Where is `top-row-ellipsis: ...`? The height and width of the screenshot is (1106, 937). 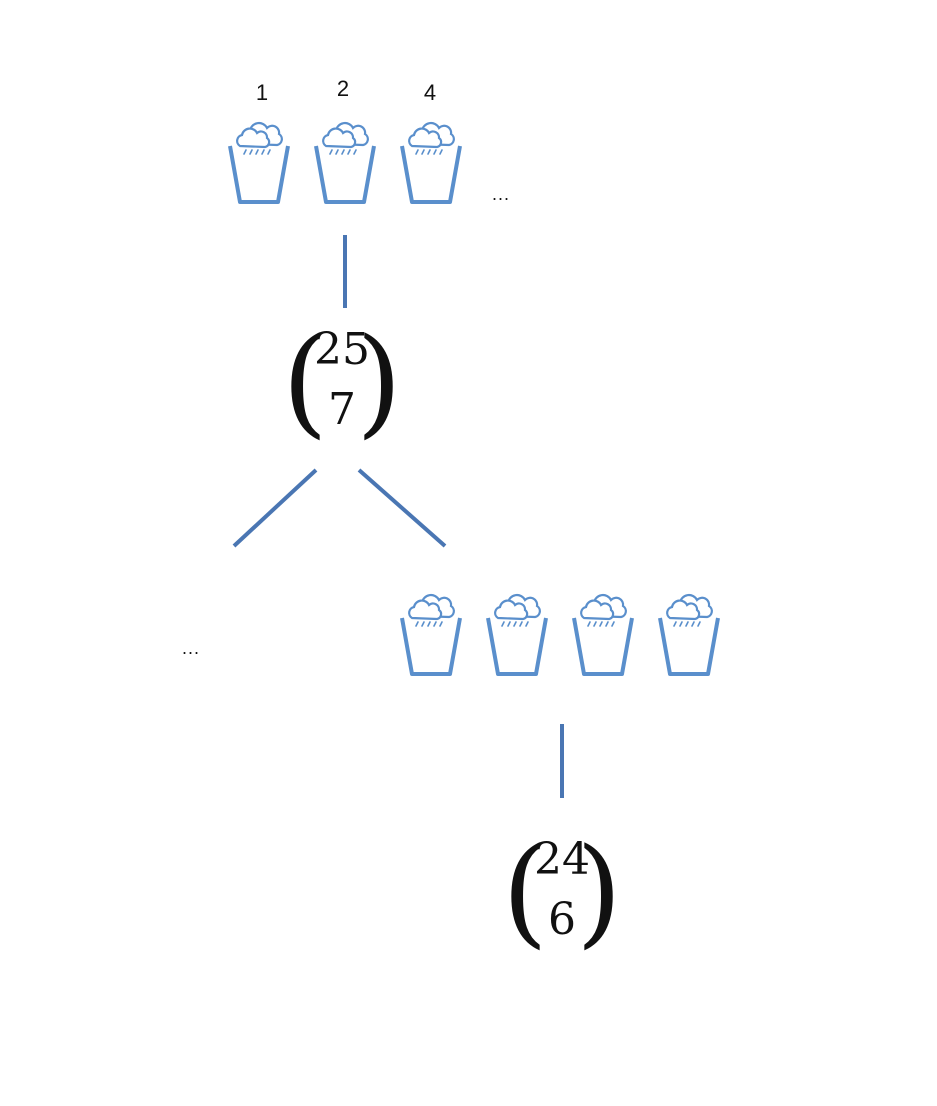 top-row-ellipsis: ... is located at coordinates (501, 194).